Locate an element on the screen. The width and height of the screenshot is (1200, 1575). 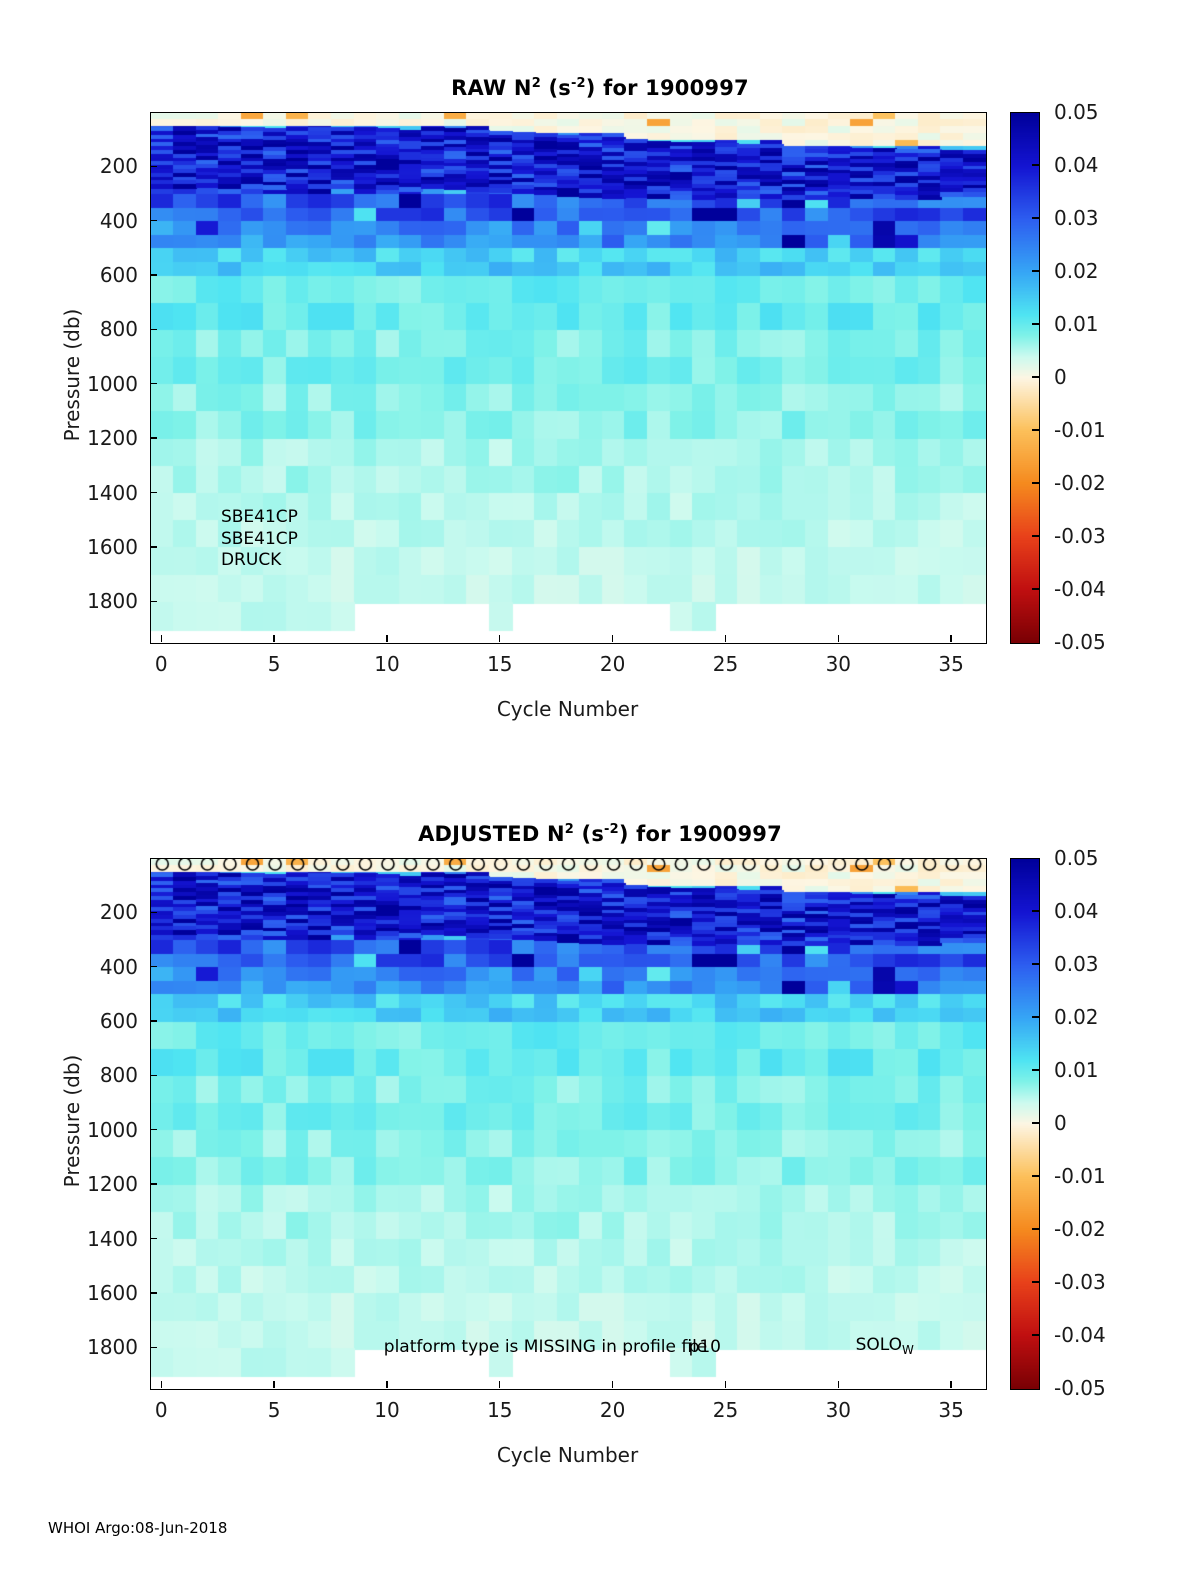
adjusted-x-axis-label: Cycle Number is located at coordinates (567, 1455).